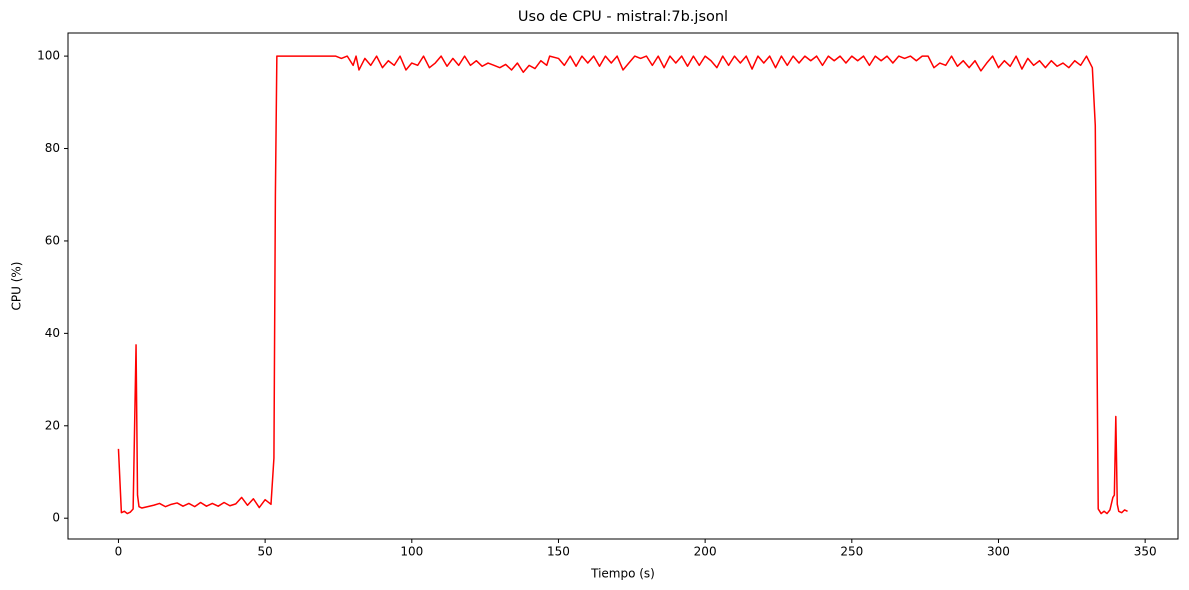 The height and width of the screenshot is (590, 1189). What do you see at coordinates (264, 552) in the screenshot?
I see `x-tick-label: 50` at bounding box center [264, 552].